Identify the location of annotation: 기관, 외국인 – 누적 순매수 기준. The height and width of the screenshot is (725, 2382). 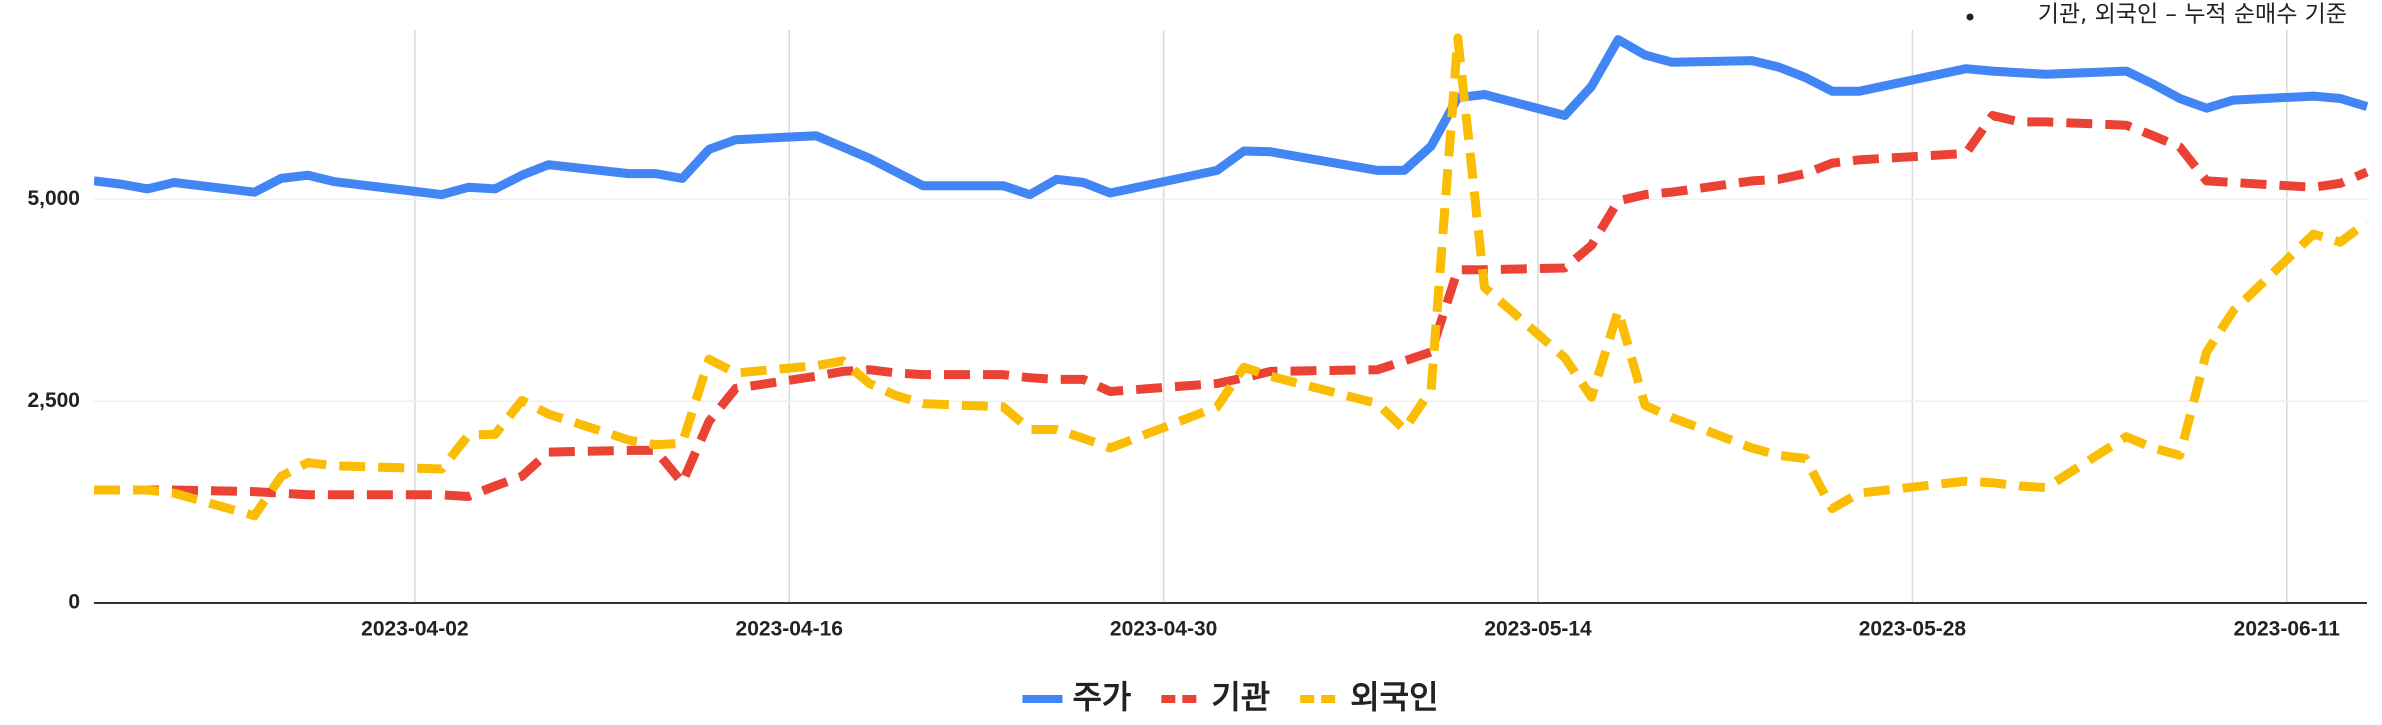
(2192, 15).